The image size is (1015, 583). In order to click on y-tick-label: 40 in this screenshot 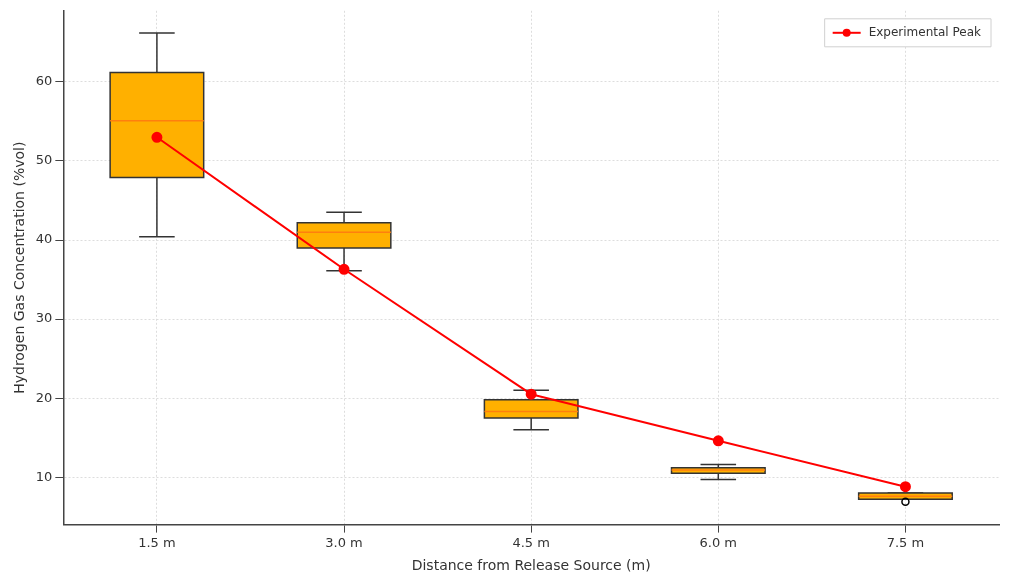, I will do `click(44, 239)`.